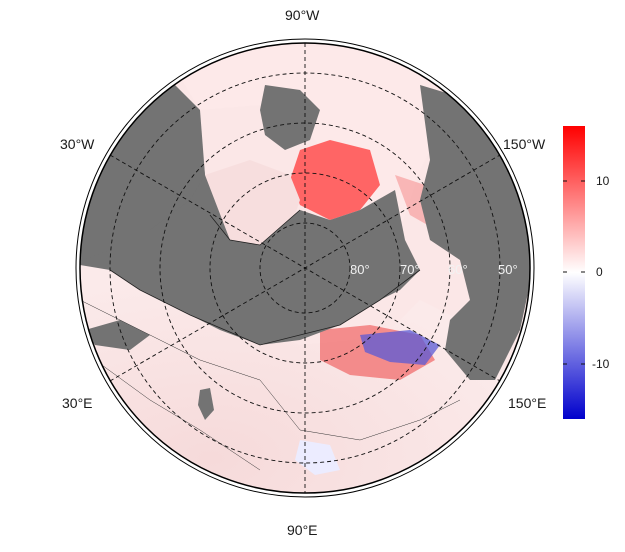 The height and width of the screenshot is (552, 625). What do you see at coordinates (117, 335) in the screenshot?
I see `mediterranean` at bounding box center [117, 335].